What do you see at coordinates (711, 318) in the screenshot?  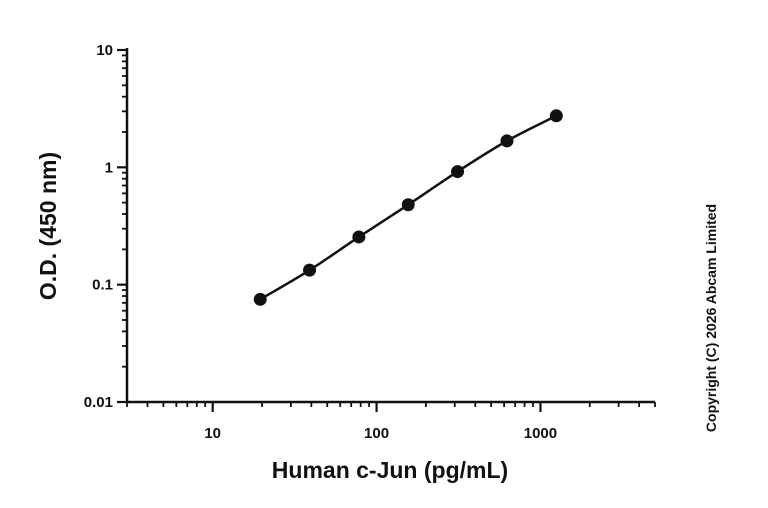 I see `copyright-text: Copyright (C) 2026 Abcam Limited` at bounding box center [711, 318].